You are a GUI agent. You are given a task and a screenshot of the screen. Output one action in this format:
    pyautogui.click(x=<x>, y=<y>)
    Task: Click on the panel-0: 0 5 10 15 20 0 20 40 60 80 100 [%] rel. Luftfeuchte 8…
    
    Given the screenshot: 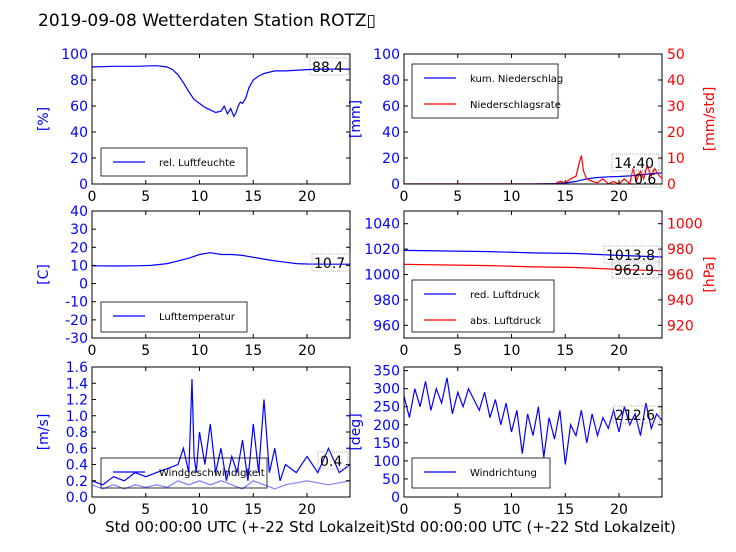 What is the action you would take?
    pyautogui.click(x=193, y=126)
    